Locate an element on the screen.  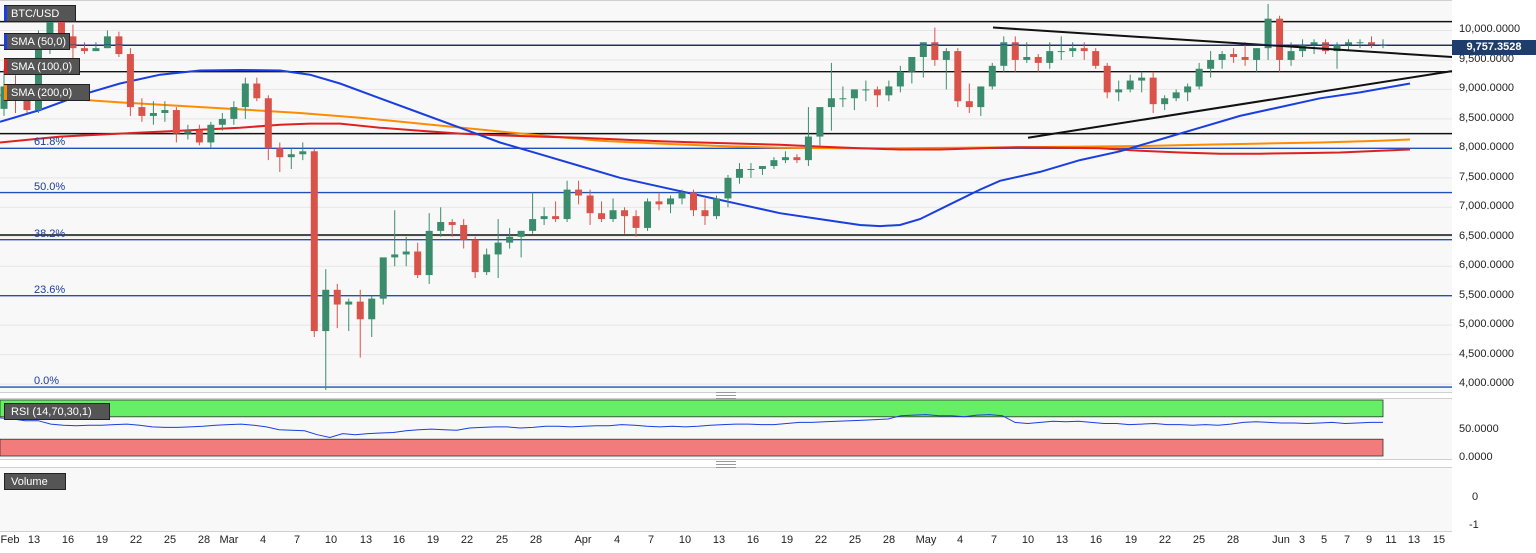
indicator-sma200: SMA (200,0) is located at coordinates (47, 92).